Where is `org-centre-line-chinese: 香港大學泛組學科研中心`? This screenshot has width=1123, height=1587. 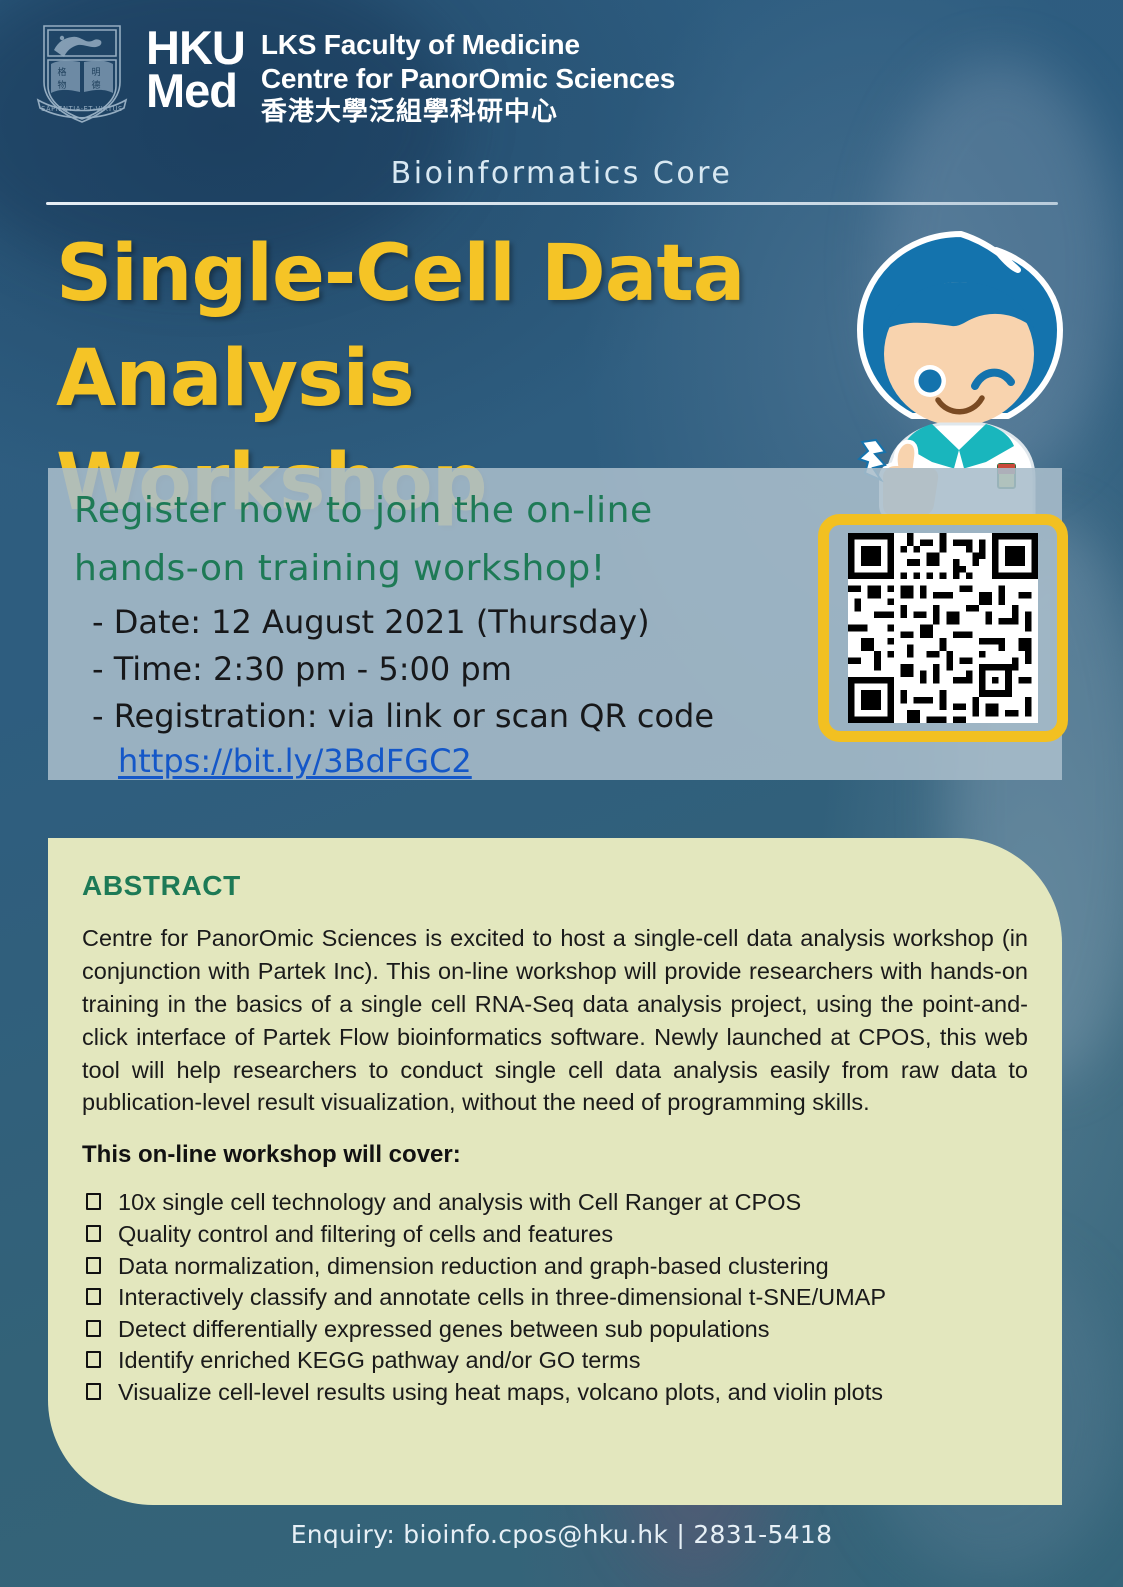 org-centre-line-chinese: 香港大學泛組學科研中心 is located at coordinates (409, 110).